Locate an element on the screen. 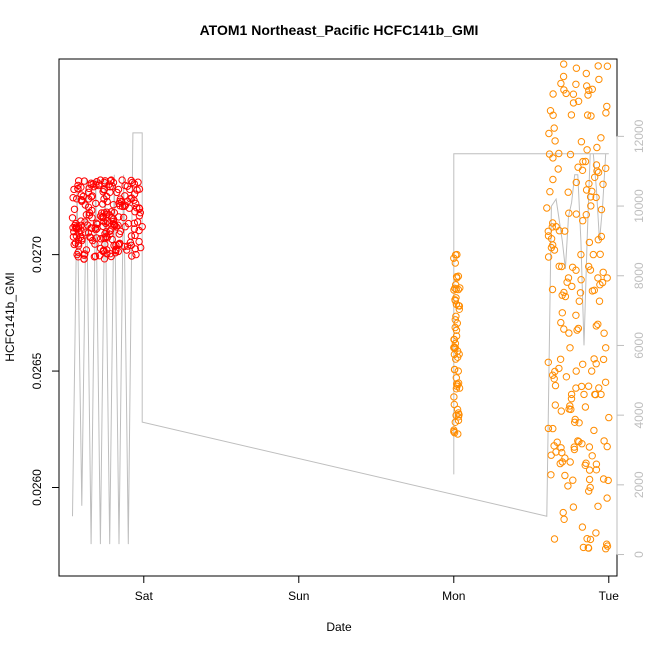 The image size is (650, 650). y2-tick-label: 12000 is located at coordinates (639, 136).